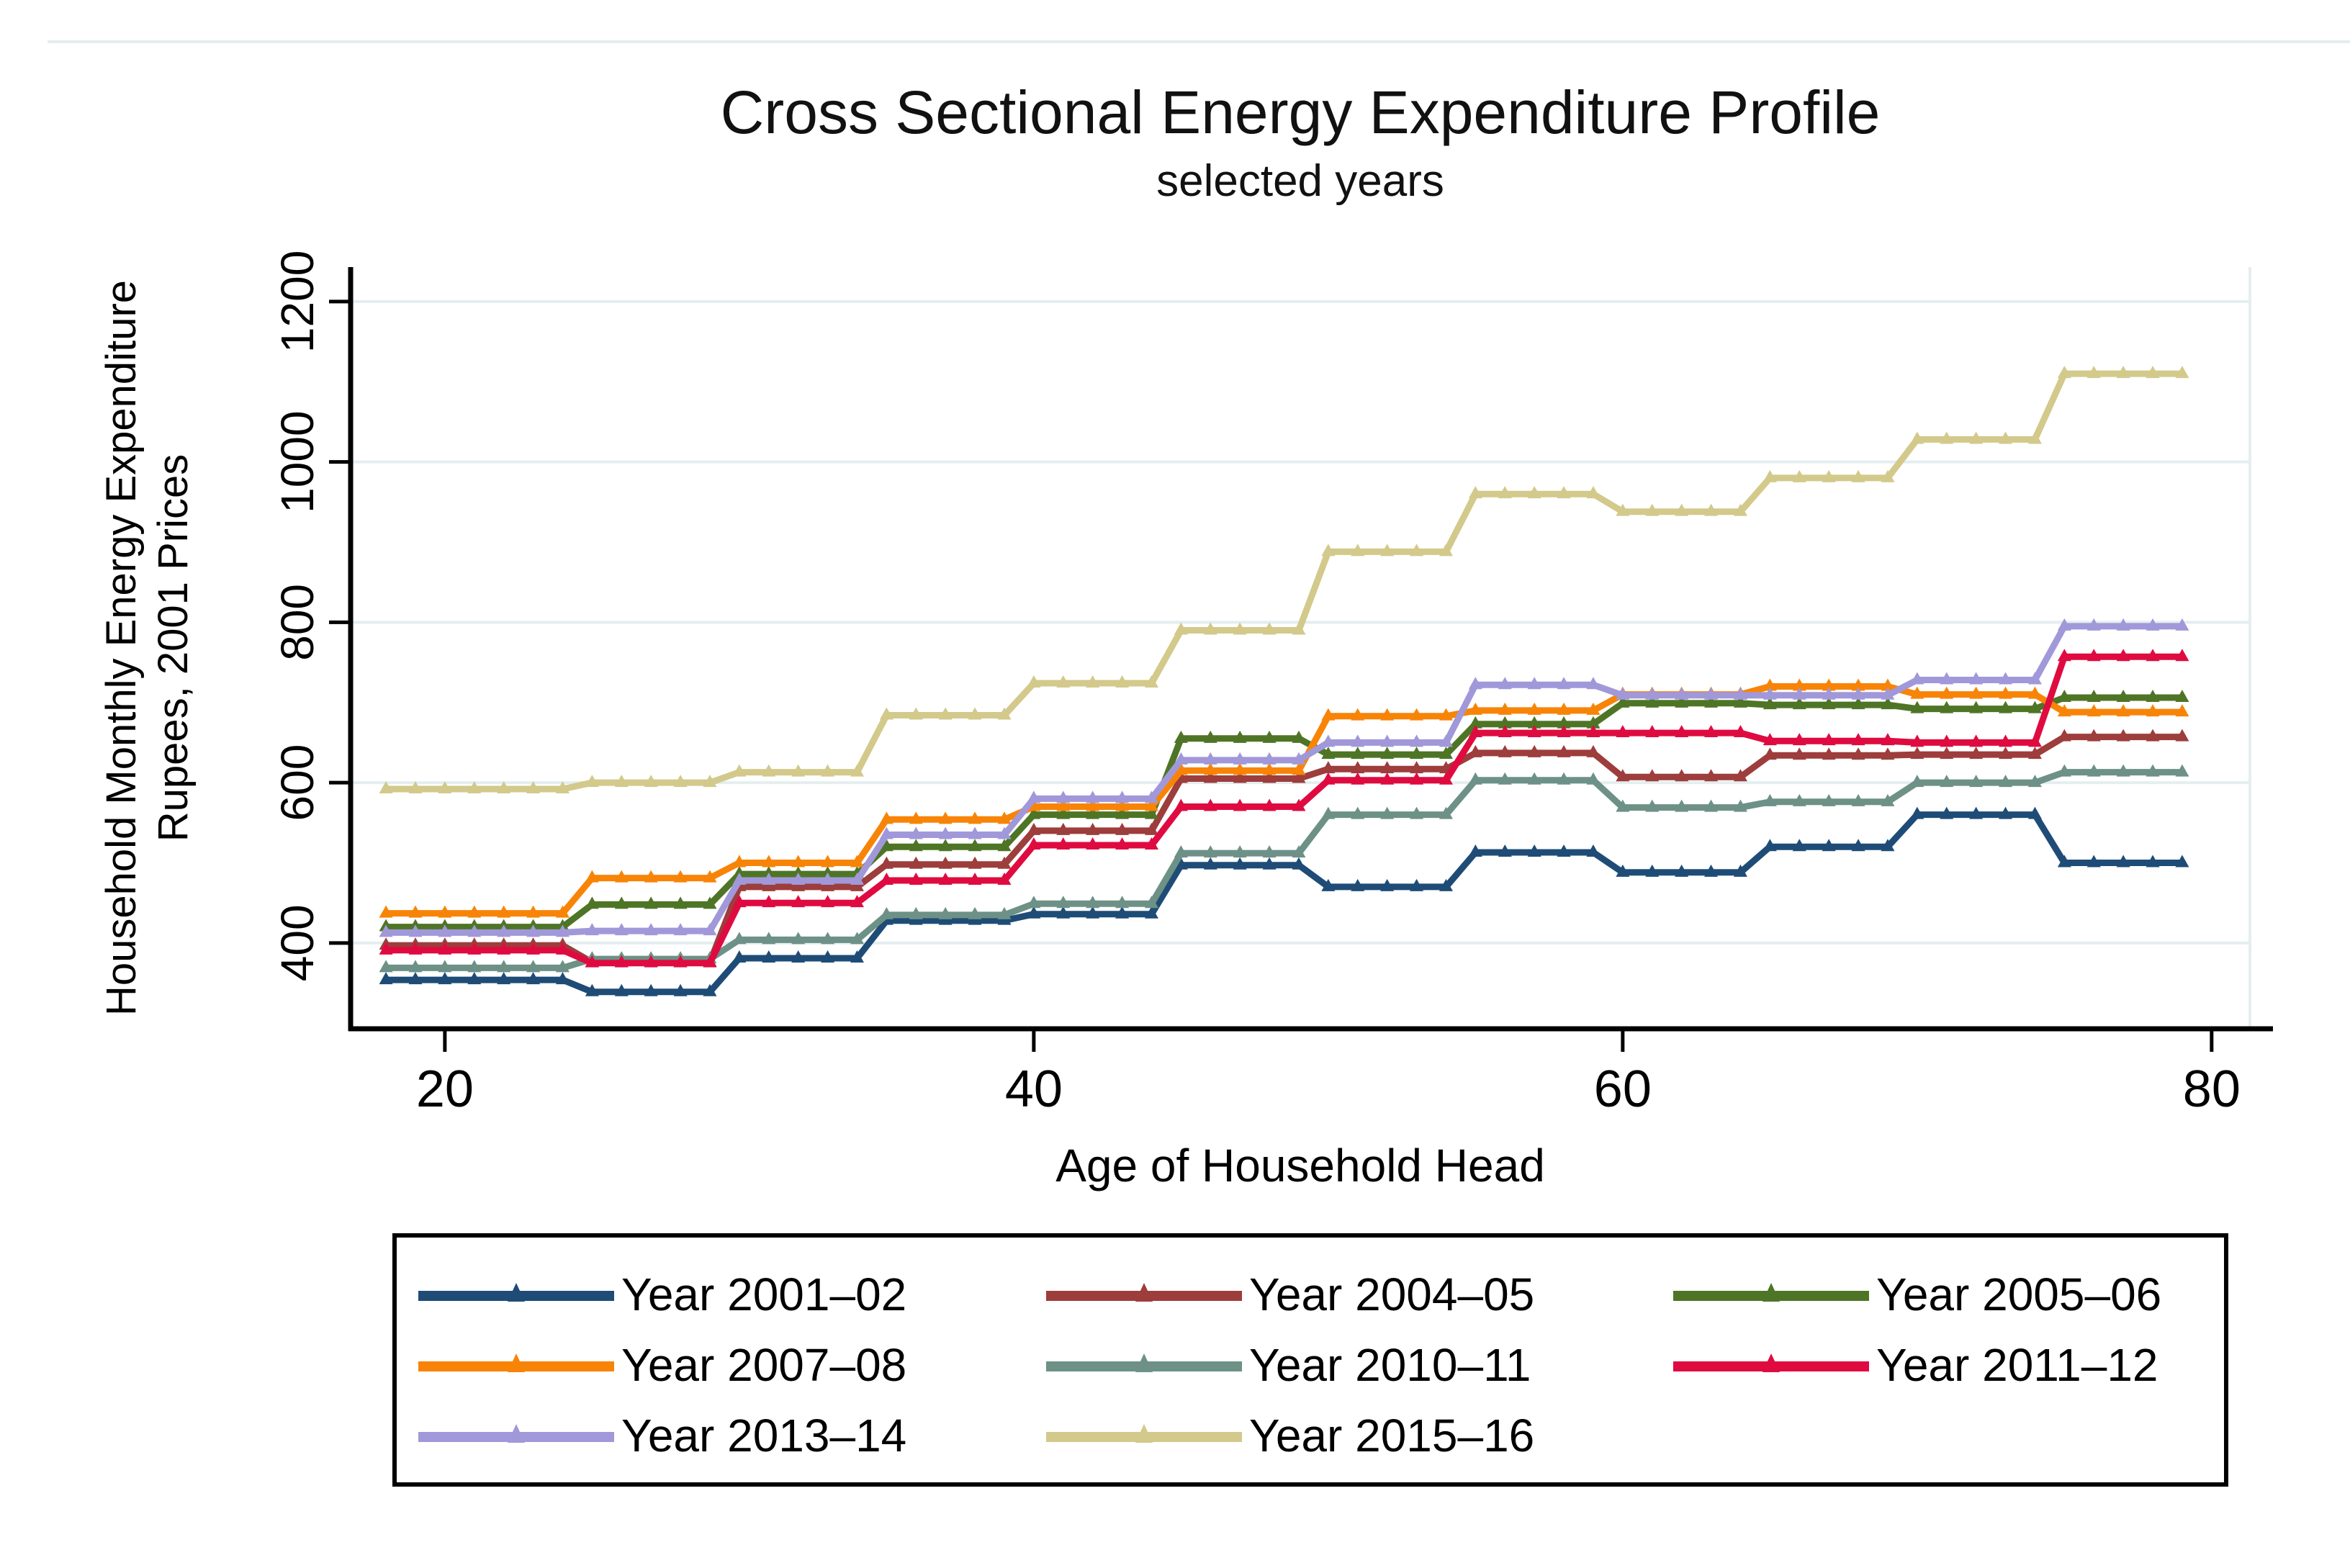 The height and width of the screenshot is (1568, 2350). Describe the element at coordinates (1360, 1435) in the screenshot. I see `legend-item-year-2015–16: Year 2015–16` at that location.